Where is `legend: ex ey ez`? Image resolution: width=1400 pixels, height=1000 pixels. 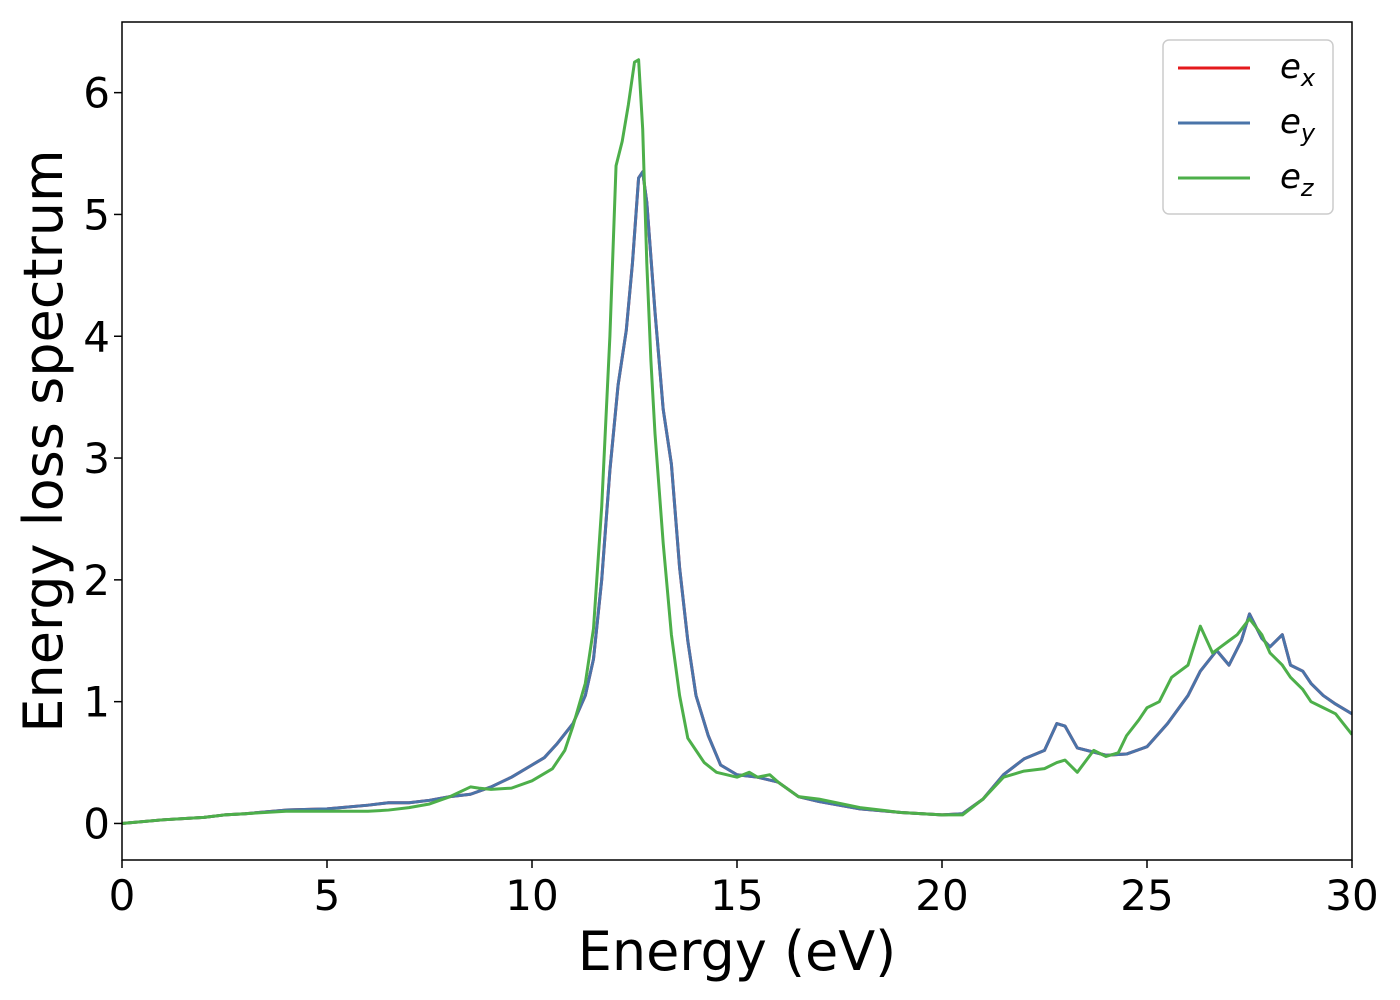 legend: ex ey ez is located at coordinates (1248, 127).